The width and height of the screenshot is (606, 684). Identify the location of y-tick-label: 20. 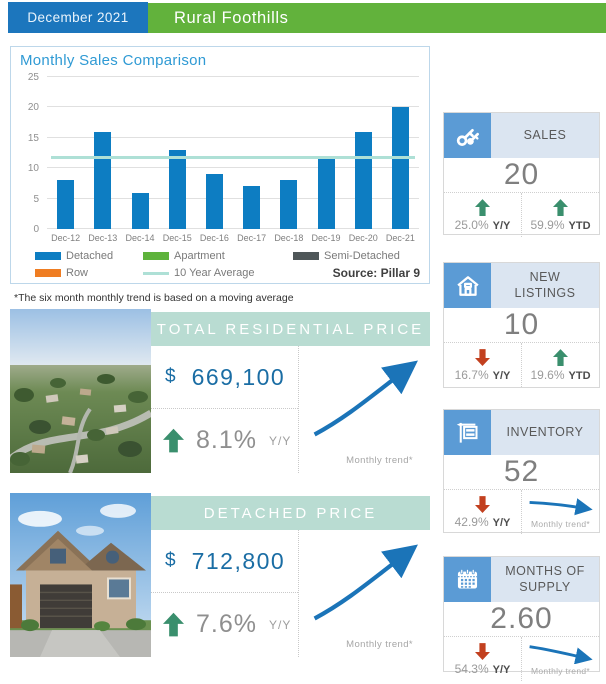
(33, 108).